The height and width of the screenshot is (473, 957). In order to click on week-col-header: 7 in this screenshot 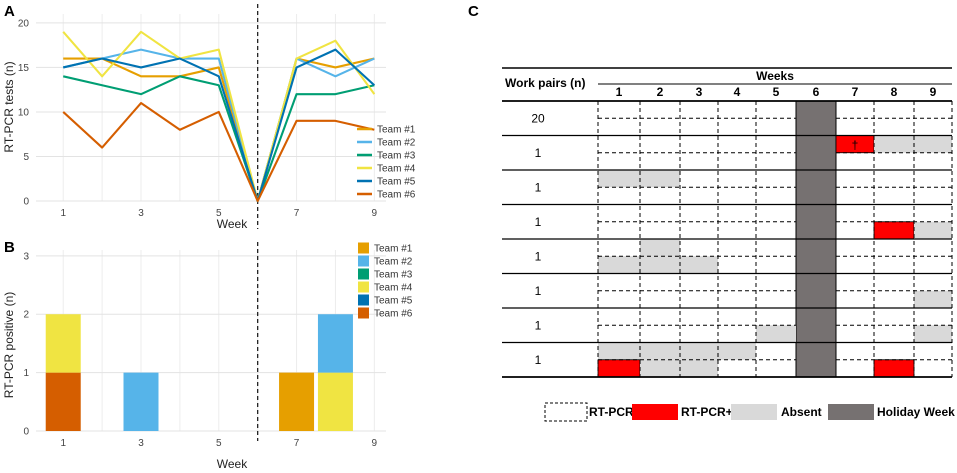, I will do `click(855, 92)`.